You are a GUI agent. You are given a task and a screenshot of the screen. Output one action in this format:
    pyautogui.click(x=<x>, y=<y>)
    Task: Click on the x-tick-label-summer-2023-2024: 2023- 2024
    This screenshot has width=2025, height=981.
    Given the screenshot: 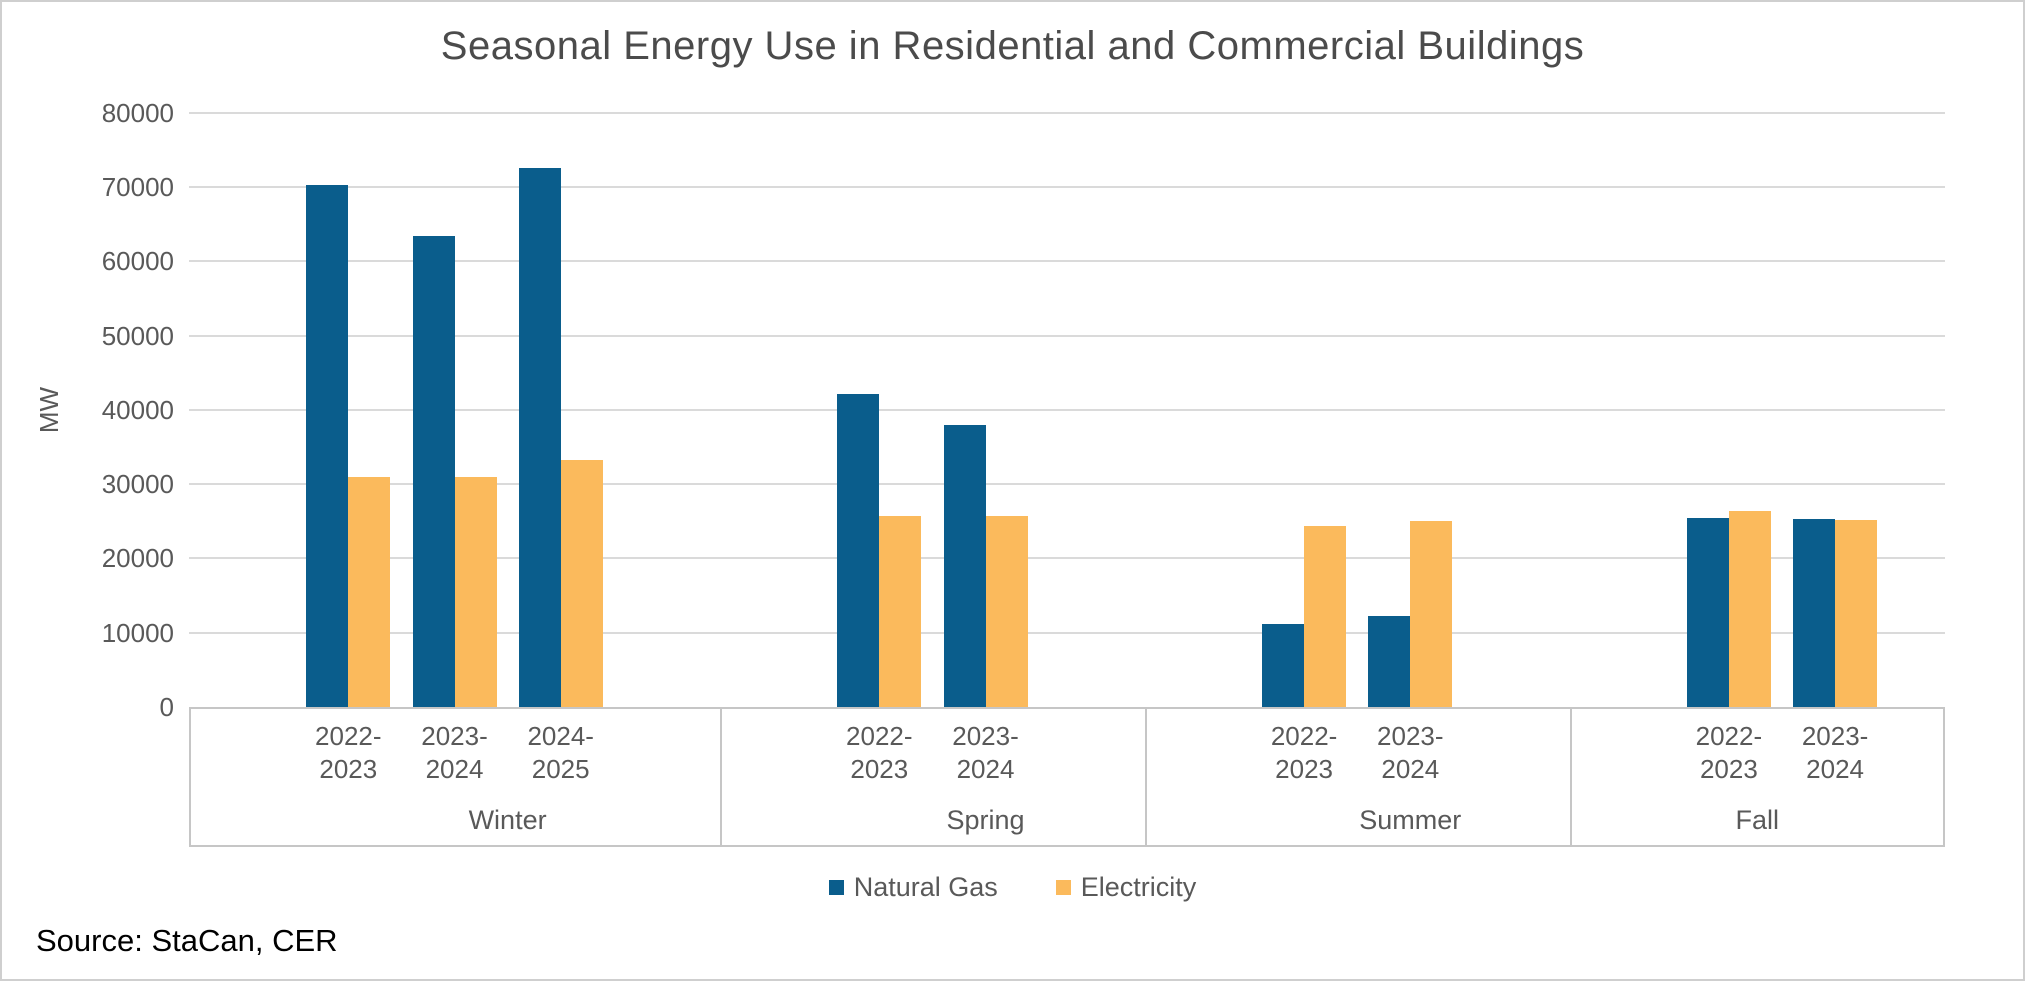 What is the action you would take?
    pyautogui.click(x=1410, y=752)
    